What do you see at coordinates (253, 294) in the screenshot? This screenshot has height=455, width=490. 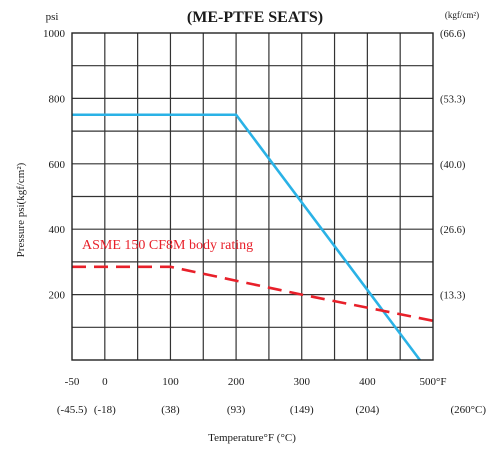 I see `series-line-asme-body-rating` at bounding box center [253, 294].